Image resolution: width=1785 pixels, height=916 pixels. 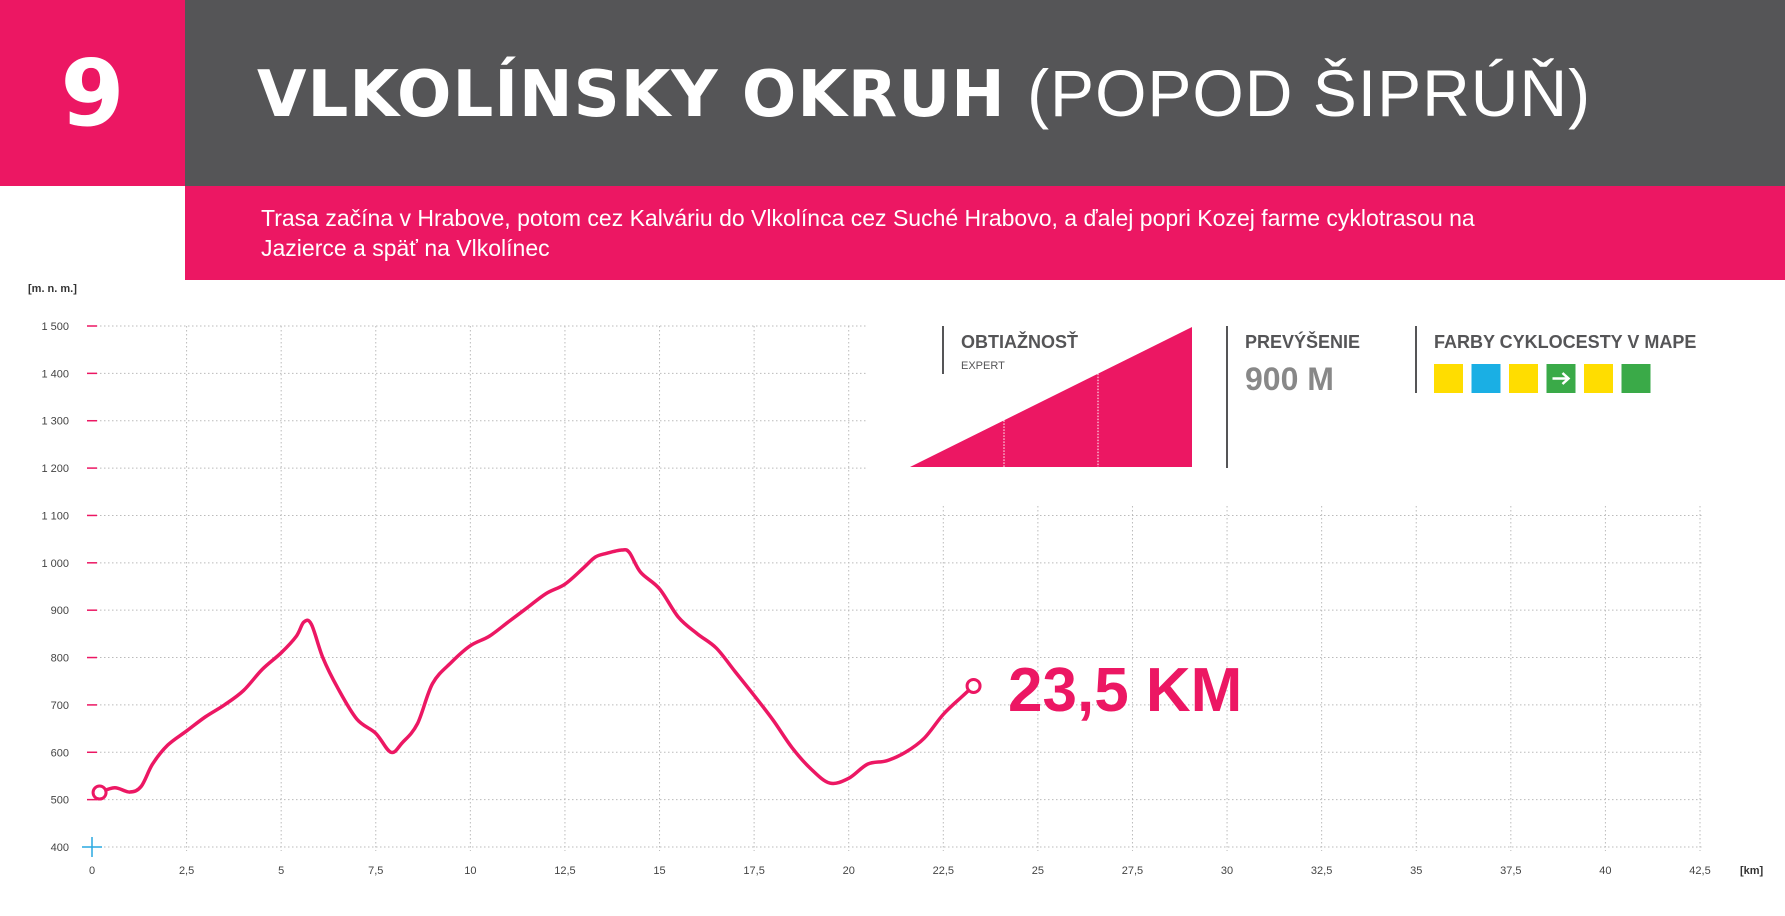 I want to click on x-tick-label: 42,5, so click(x=1699, y=871).